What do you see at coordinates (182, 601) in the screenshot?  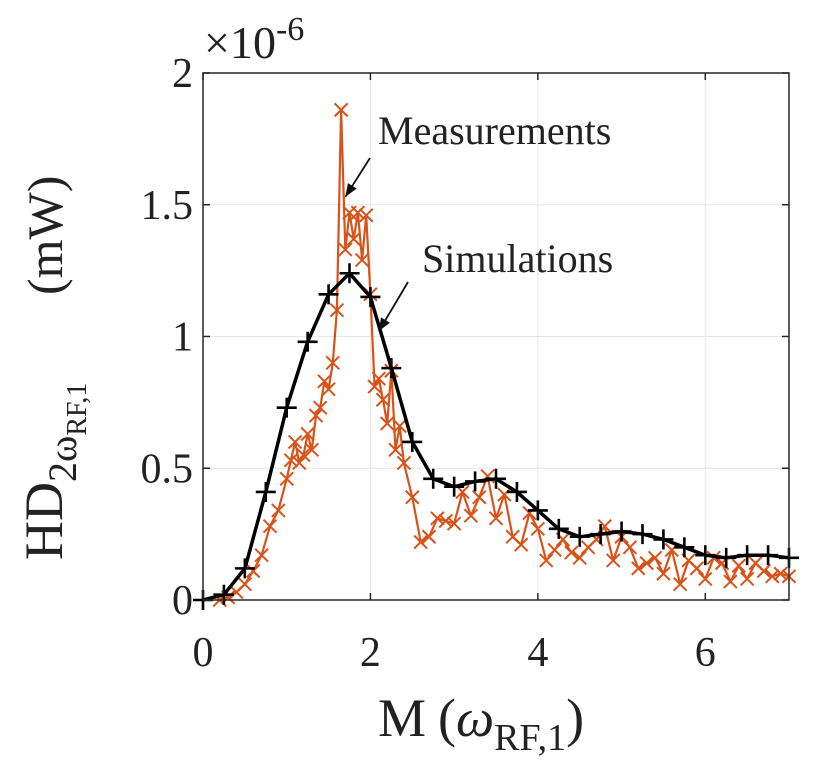 I see `y-tick-label: 0` at bounding box center [182, 601].